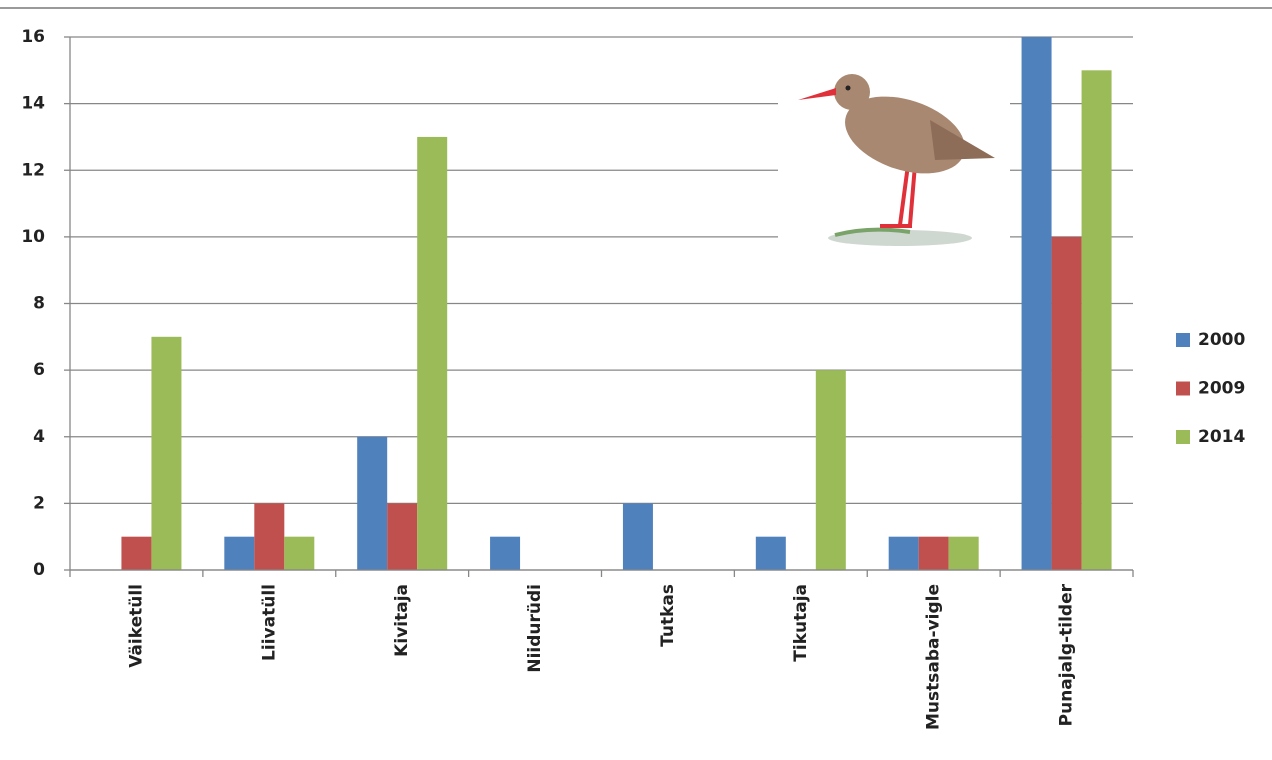 The image size is (1272, 760). I want to click on legend-label: 2014, so click(1221, 437).